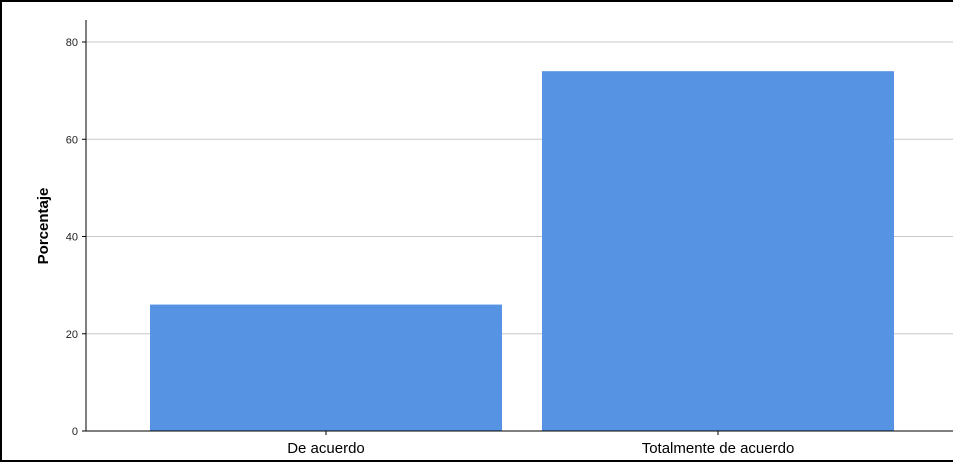 Image resolution: width=953 pixels, height=464 pixels. What do you see at coordinates (72, 335) in the screenshot?
I see `y-tick-label: 20` at bounding box center [72, 335].